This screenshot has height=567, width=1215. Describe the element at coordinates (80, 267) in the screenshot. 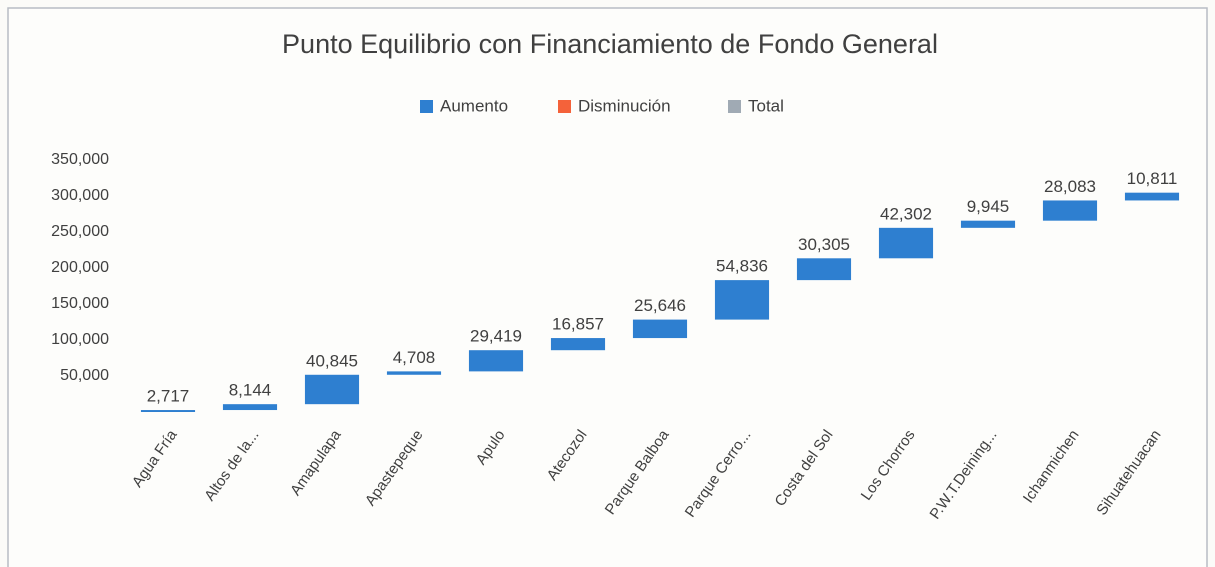

I see `y-tick-label: 200,000` at that location.